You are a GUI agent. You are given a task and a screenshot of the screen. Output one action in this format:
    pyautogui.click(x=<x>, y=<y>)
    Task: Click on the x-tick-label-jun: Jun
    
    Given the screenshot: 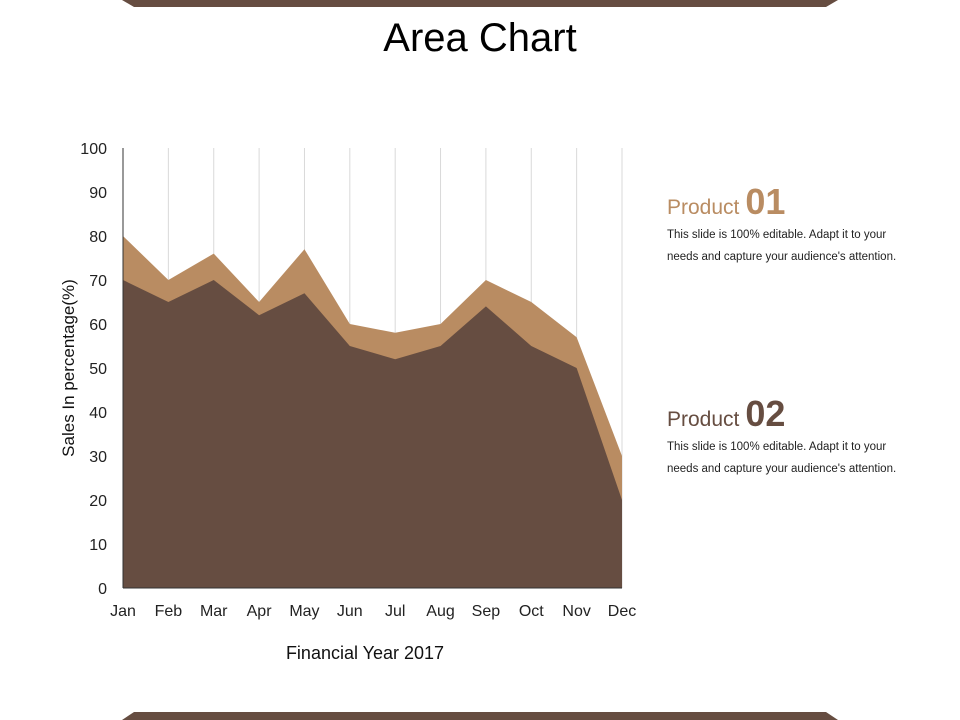 What is the action you would take?
    pyautogui.click(x=350, y=611)
    